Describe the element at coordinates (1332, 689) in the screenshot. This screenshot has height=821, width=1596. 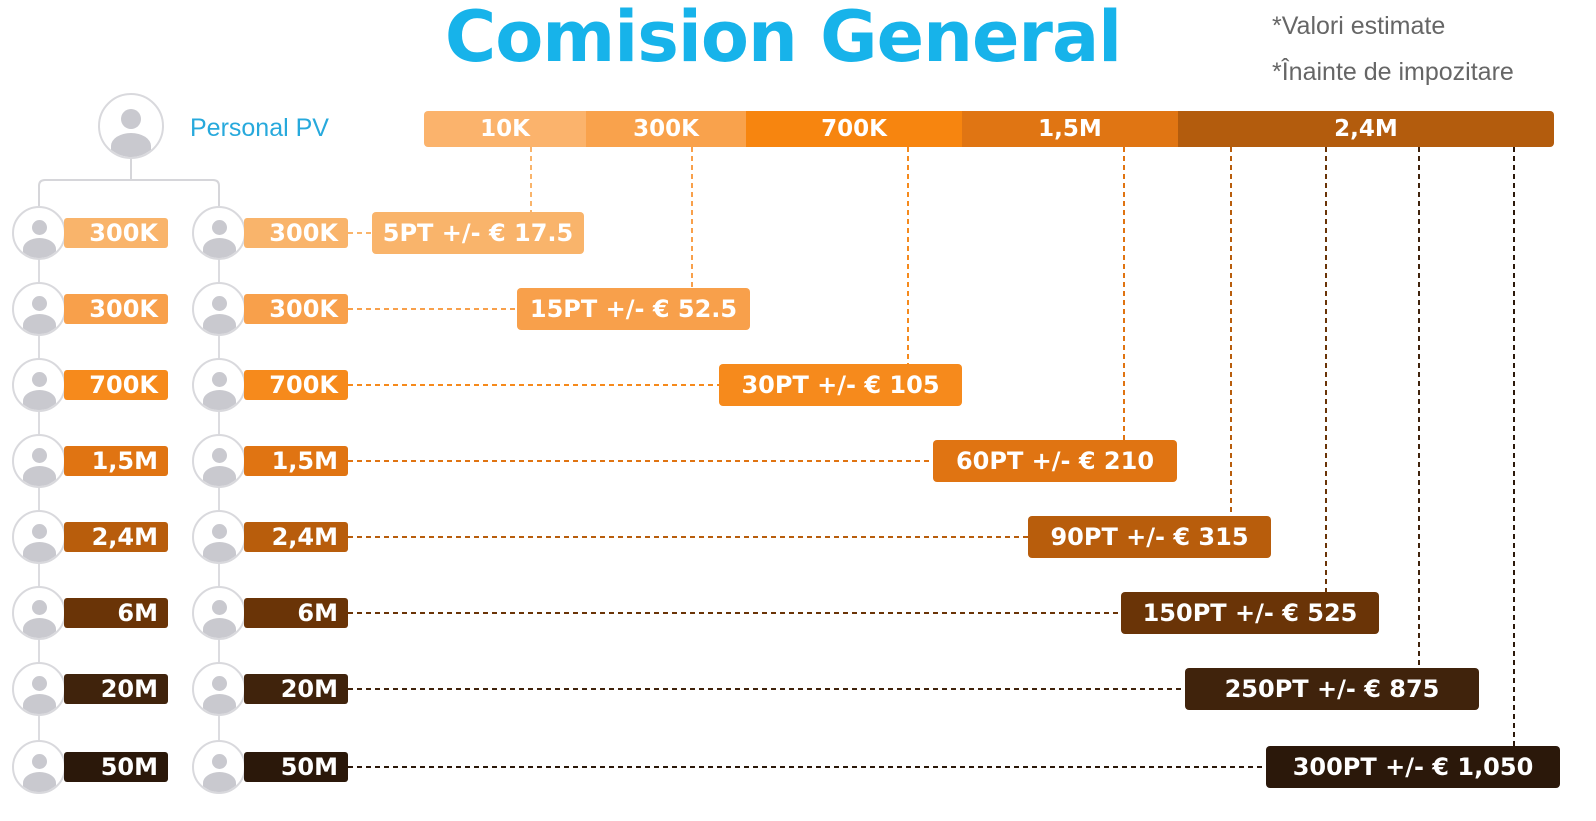
I see `commission-pill-7: 250PT +/- € 875` at that location.